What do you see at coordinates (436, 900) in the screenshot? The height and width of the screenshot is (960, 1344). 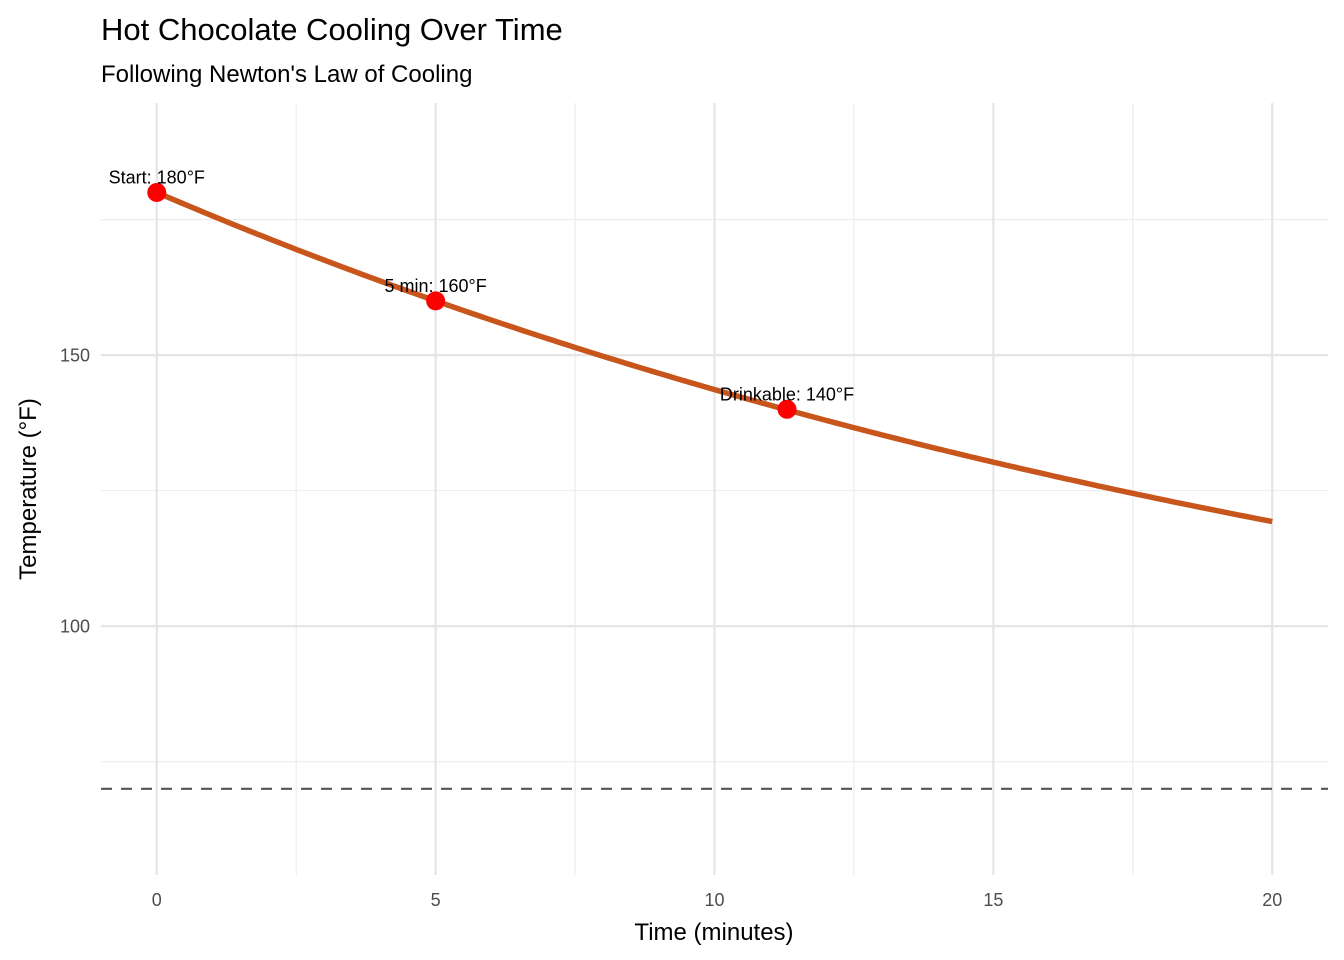 I see `x-tick-label: 5` at bounding box center [436, 900].